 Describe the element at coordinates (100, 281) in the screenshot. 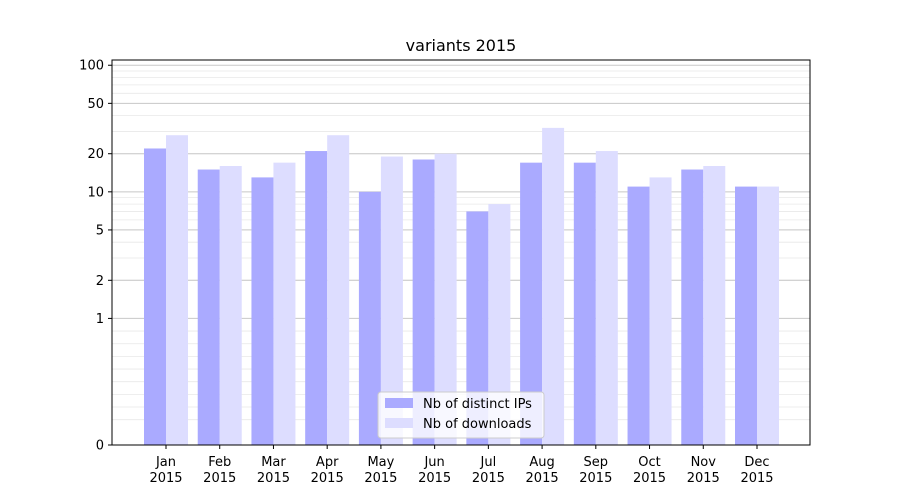

I see `y-tick-label: 2` at that location.